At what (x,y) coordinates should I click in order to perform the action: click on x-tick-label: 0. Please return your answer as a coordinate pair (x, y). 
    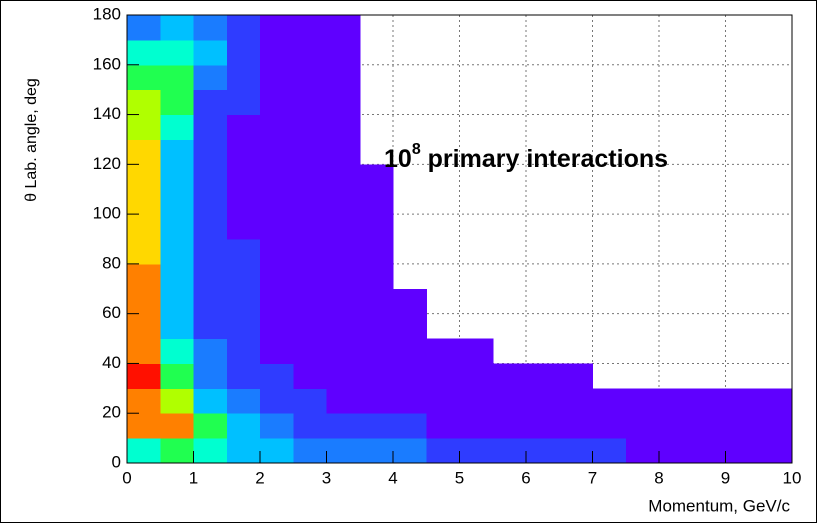
    Looking at the image, I should click on (126, 477).